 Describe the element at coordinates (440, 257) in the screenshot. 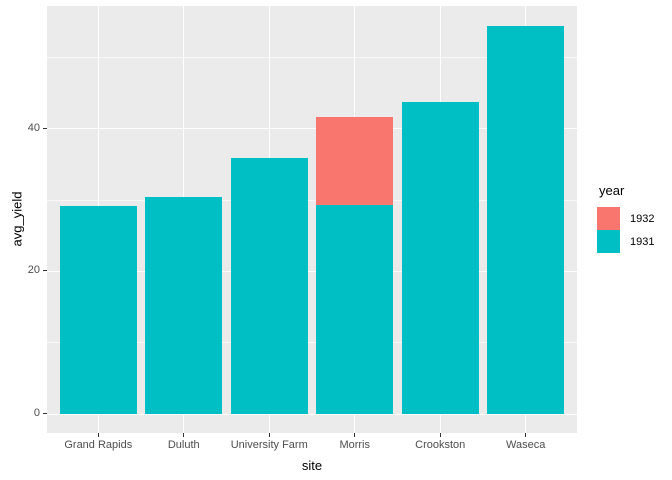

I see `bar-1931-crookston` at that location.